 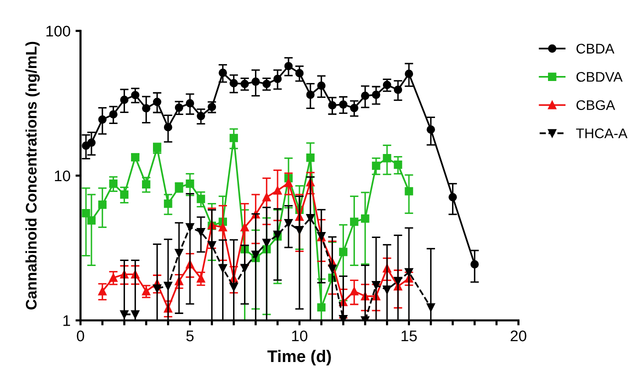 I want to click on y-axis-title: Cannabinoid Concentrations (ng/mL), so click(x=32, y=176).